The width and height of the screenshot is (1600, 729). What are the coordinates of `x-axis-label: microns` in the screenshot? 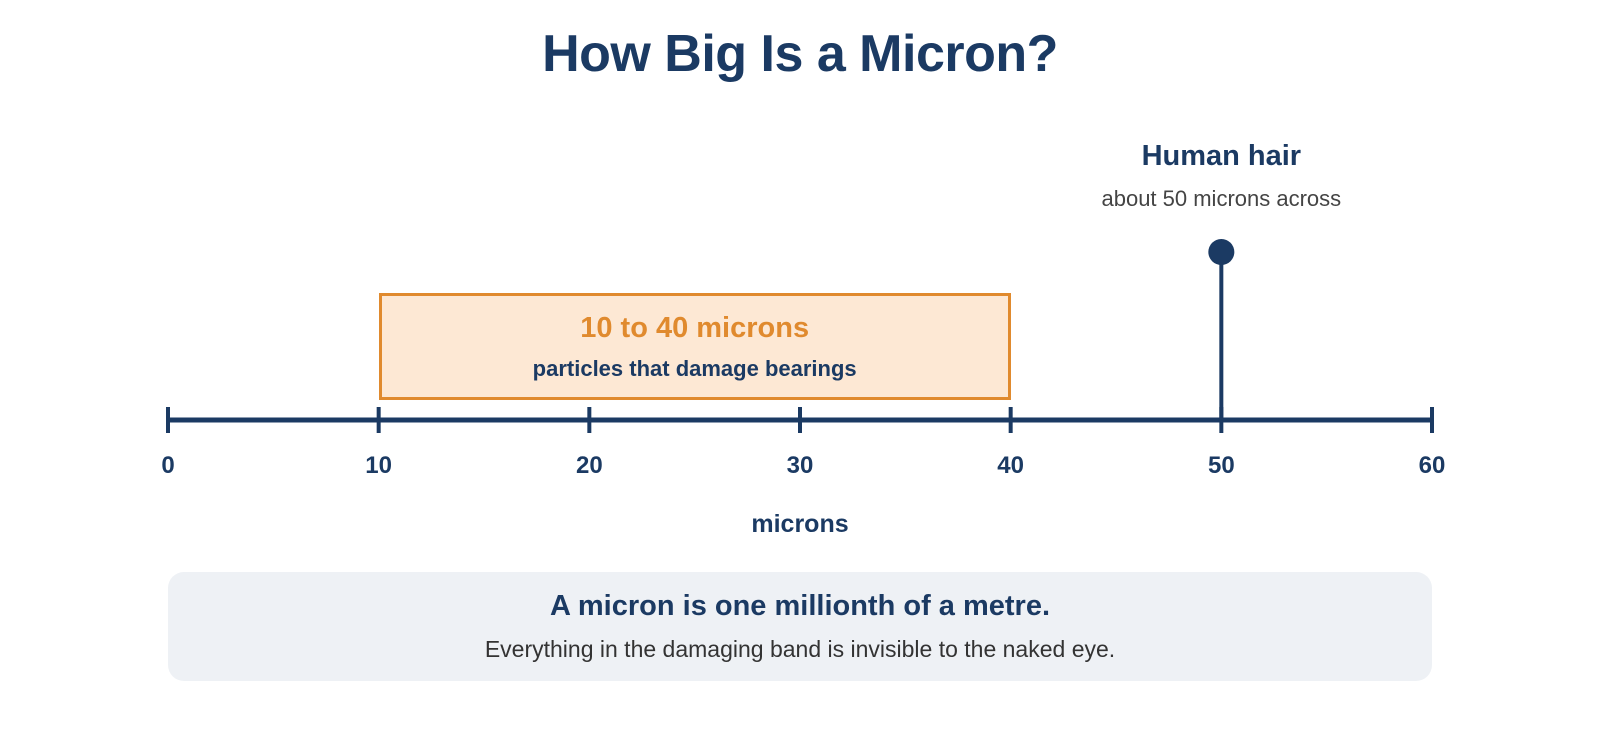 It's located at (800, 524).